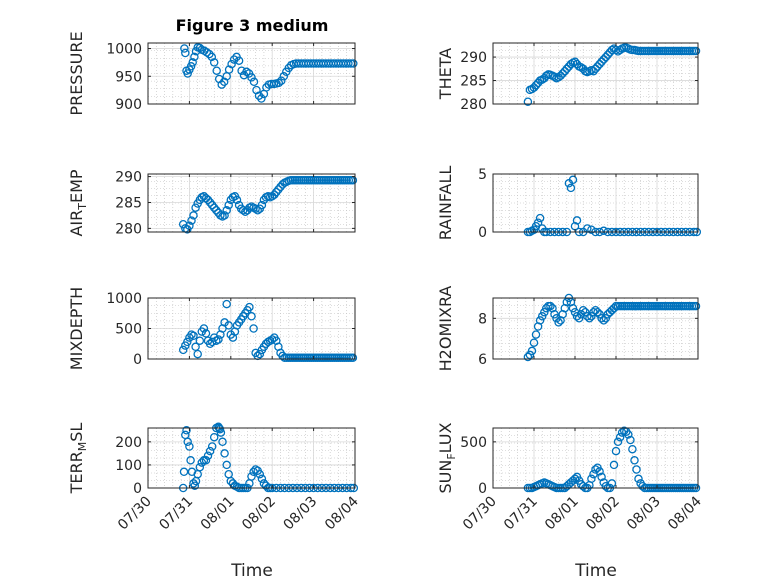  What do you see at coordinates (482, 175) in the screenshot?
I see `y-tick-label: 5` at bounding box center [482, 175].